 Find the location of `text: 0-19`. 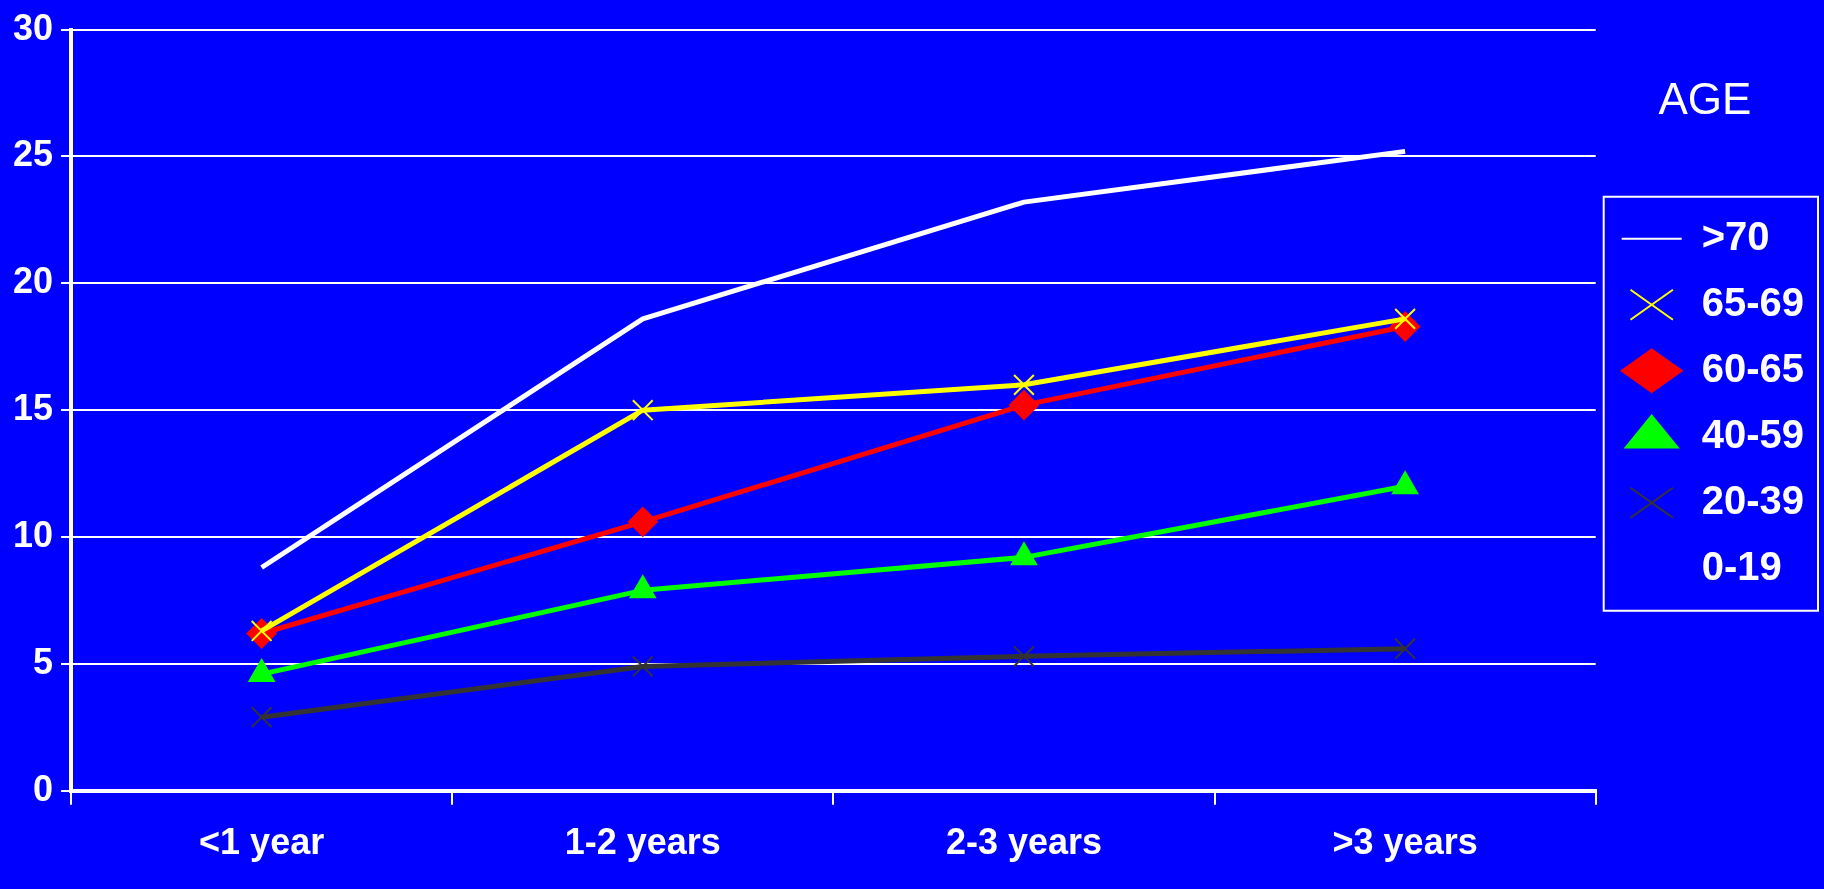

text: 0-19 is located at coordinates (1741, 565).